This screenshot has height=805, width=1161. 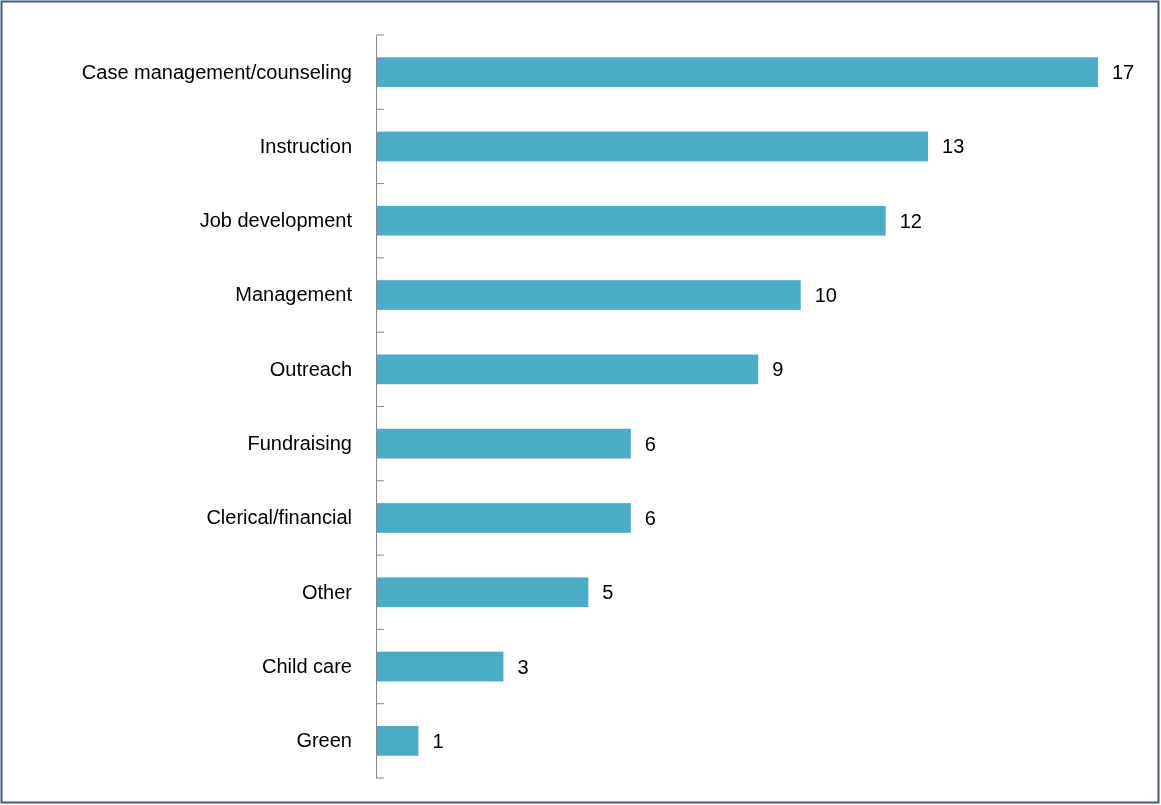 I want to click on data-label: 3, so click(x=523, y=666).